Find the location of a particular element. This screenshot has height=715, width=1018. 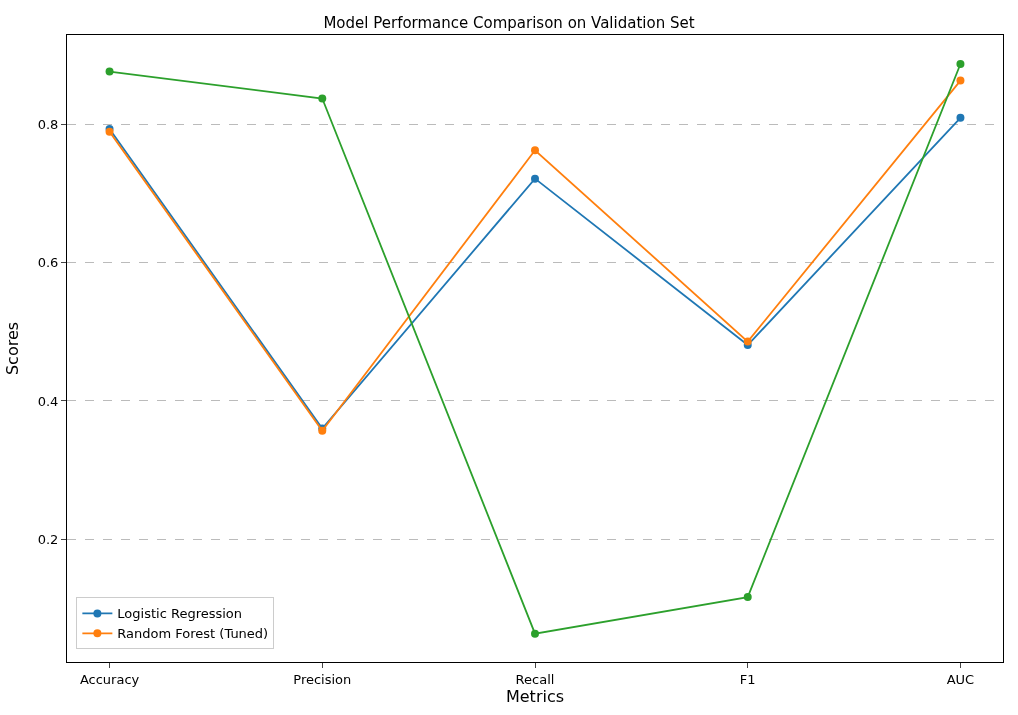

legend-label: Logistic Regression is located at coordinates (180, 614).